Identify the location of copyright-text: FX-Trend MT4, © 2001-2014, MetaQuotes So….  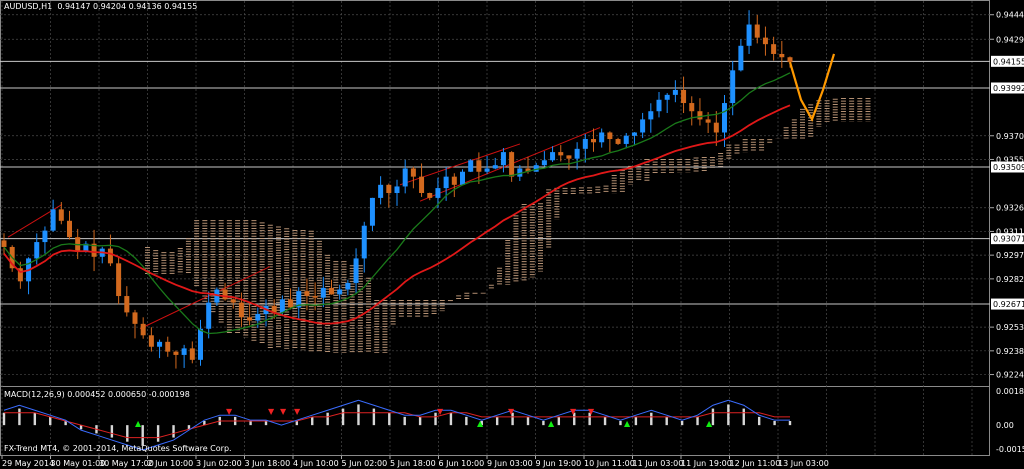
(118, 448).